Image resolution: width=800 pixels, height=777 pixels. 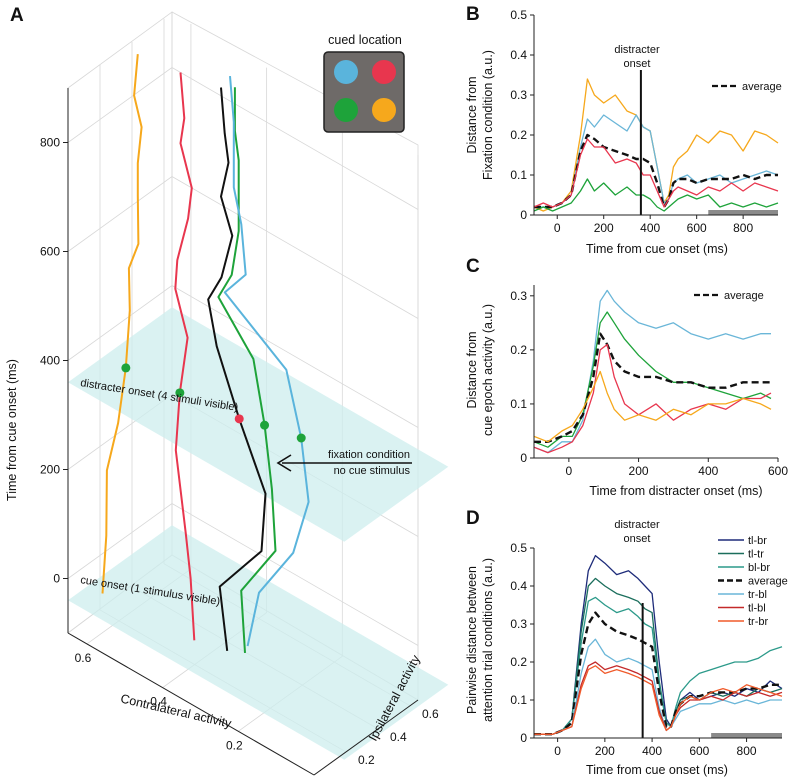 What do you see at coordinates (83, 658) in the screenshot?
I see `contra-tick-label: 0.6` at bounding box center [83, 658].